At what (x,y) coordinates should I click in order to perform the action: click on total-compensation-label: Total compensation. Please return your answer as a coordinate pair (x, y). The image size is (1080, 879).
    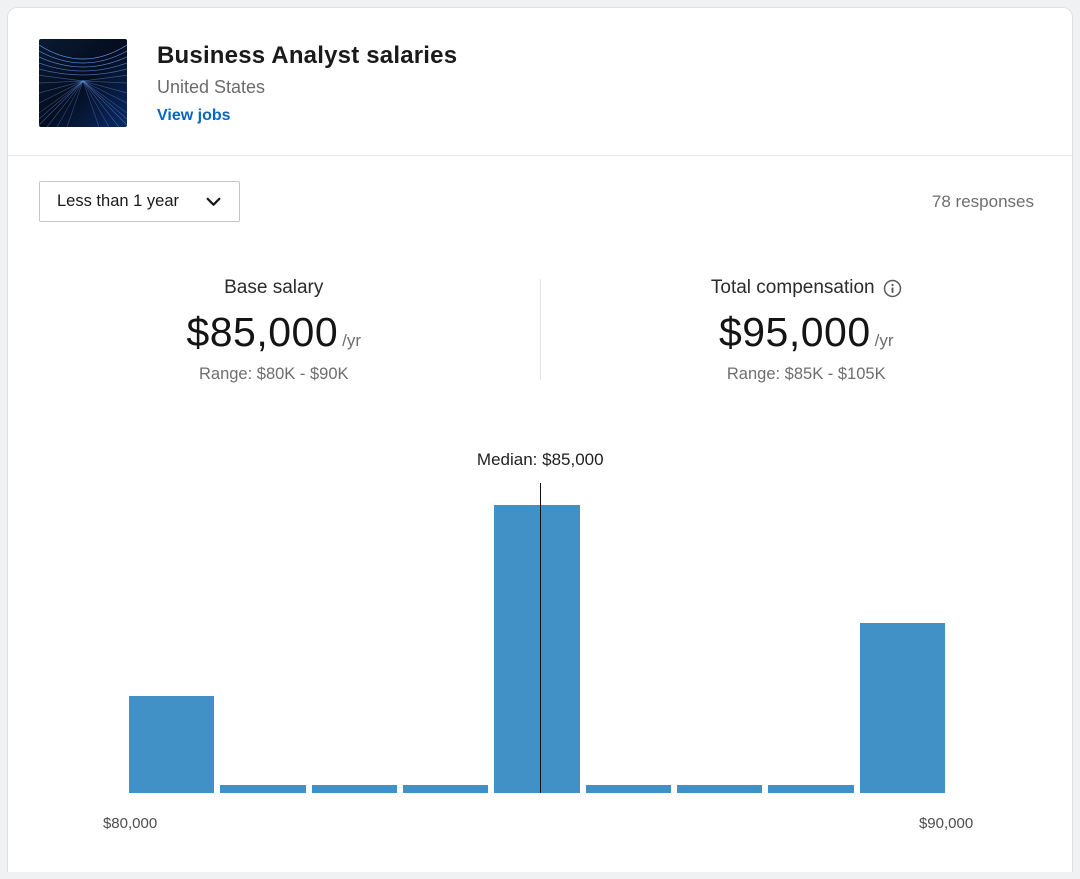
    Looking at the image, I should click on (806, 288).